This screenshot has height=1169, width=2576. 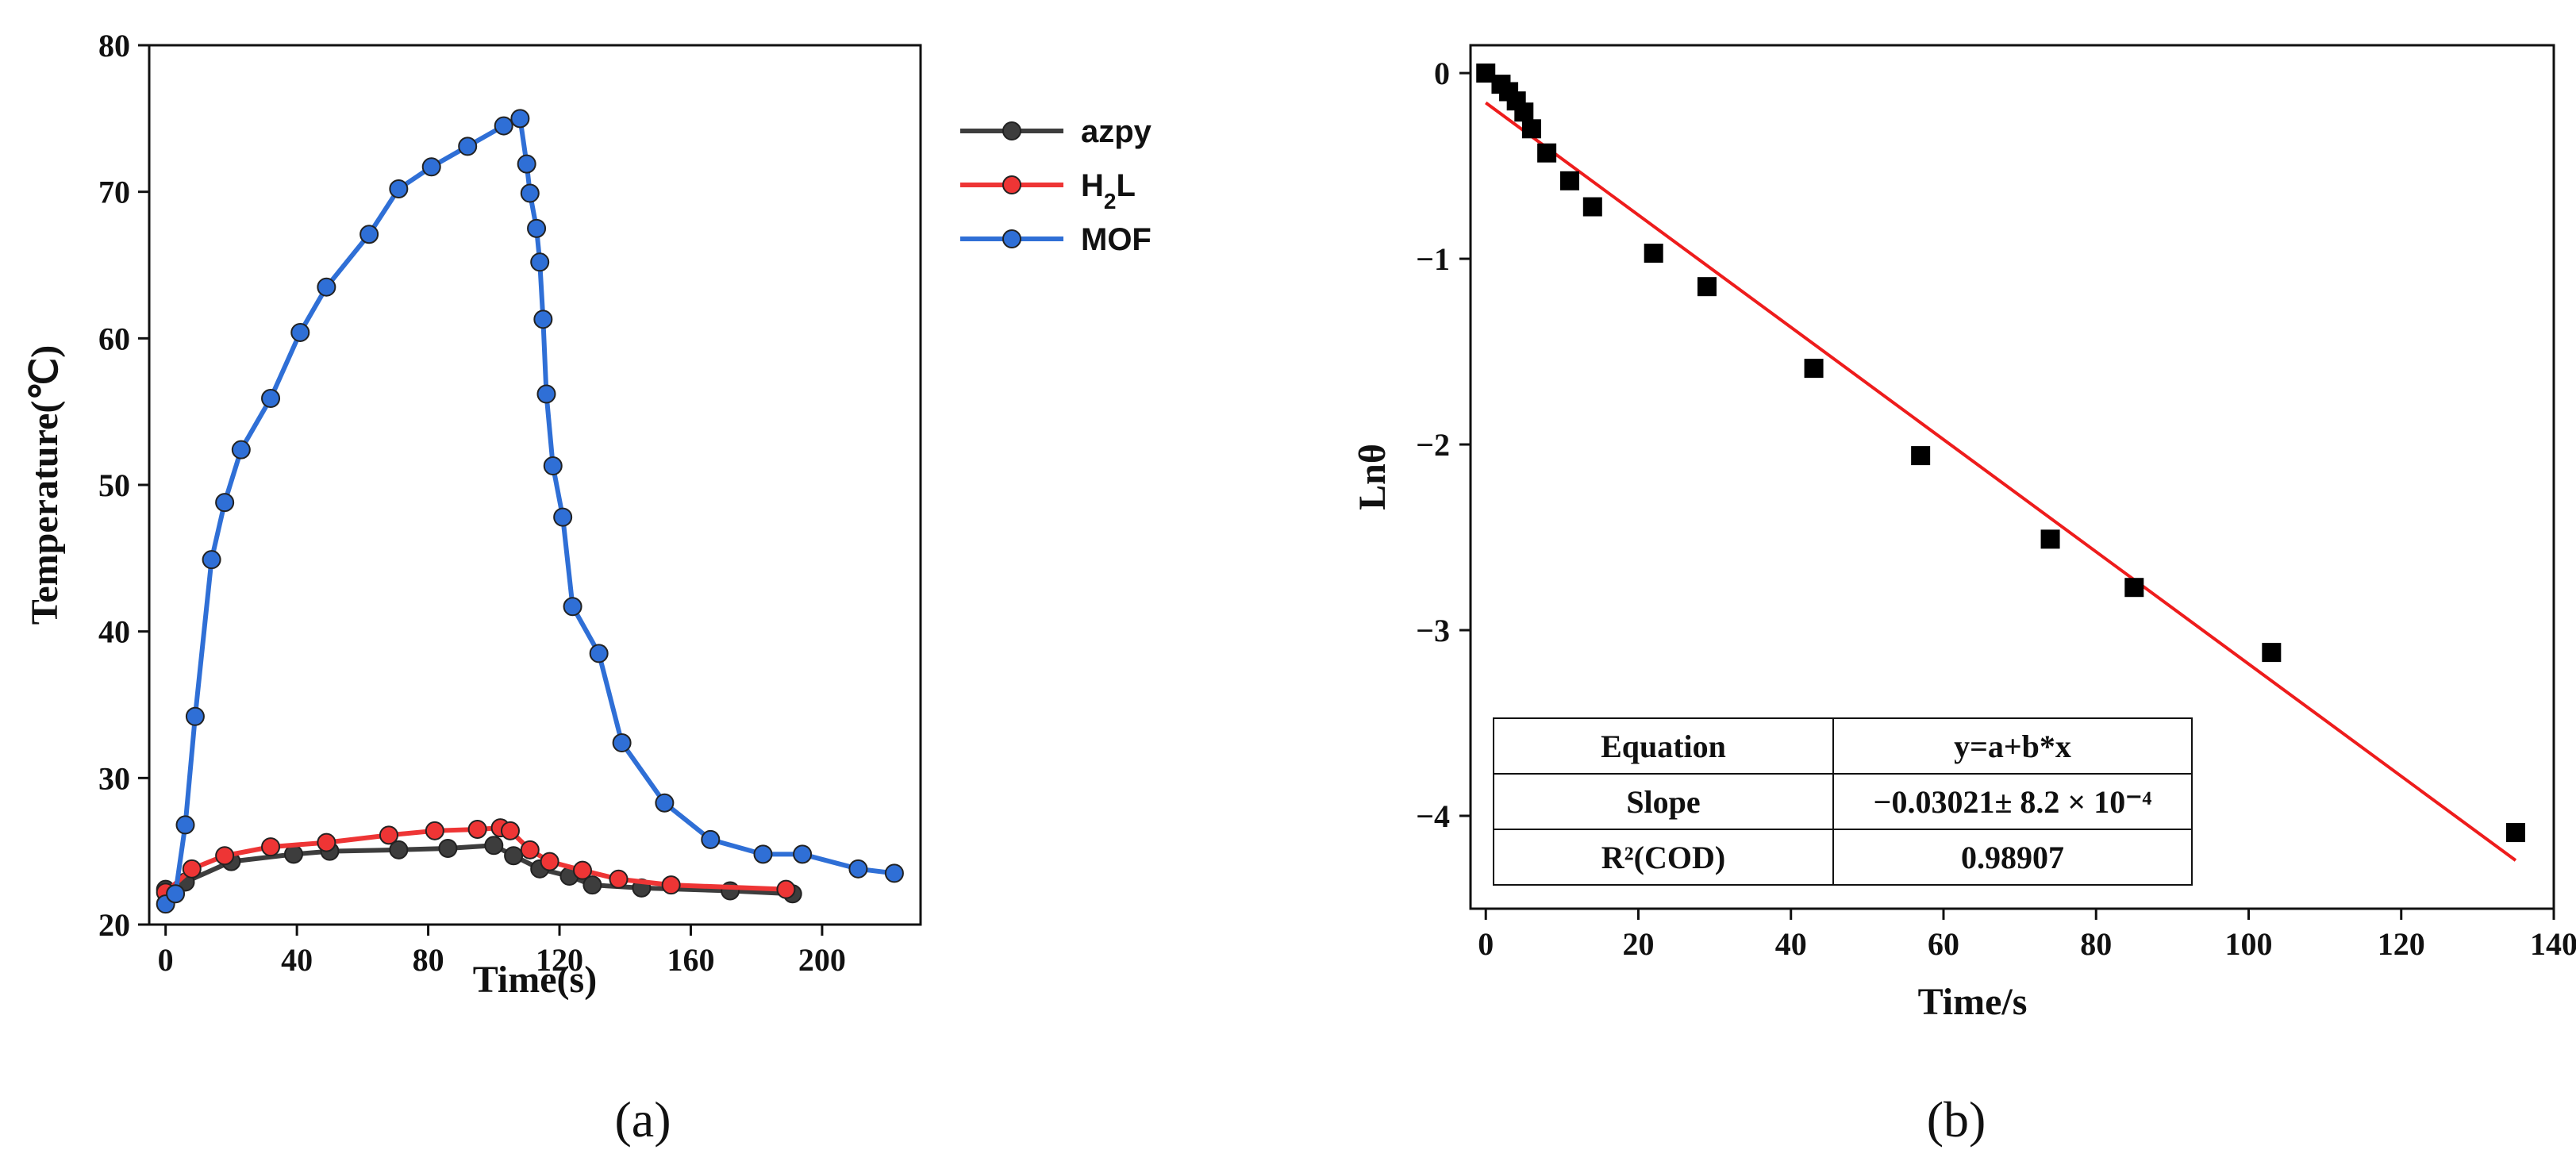 I want to click on y-tick-label-a: 20, so click(x=114, y=925).